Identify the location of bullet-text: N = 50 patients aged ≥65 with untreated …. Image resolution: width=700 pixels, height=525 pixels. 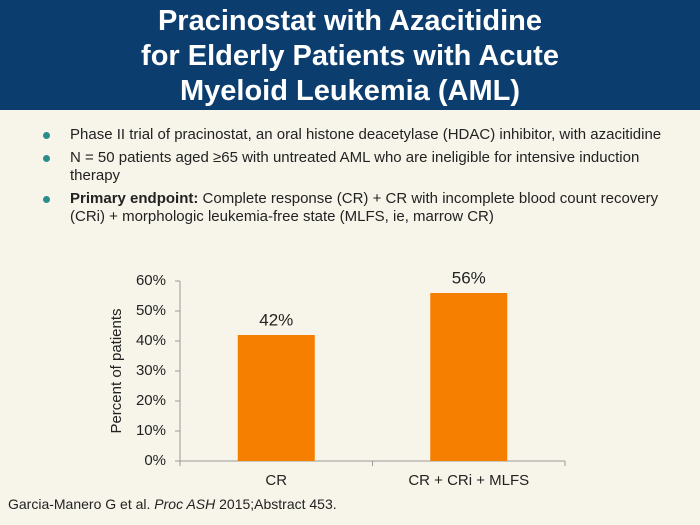
(355, 166).